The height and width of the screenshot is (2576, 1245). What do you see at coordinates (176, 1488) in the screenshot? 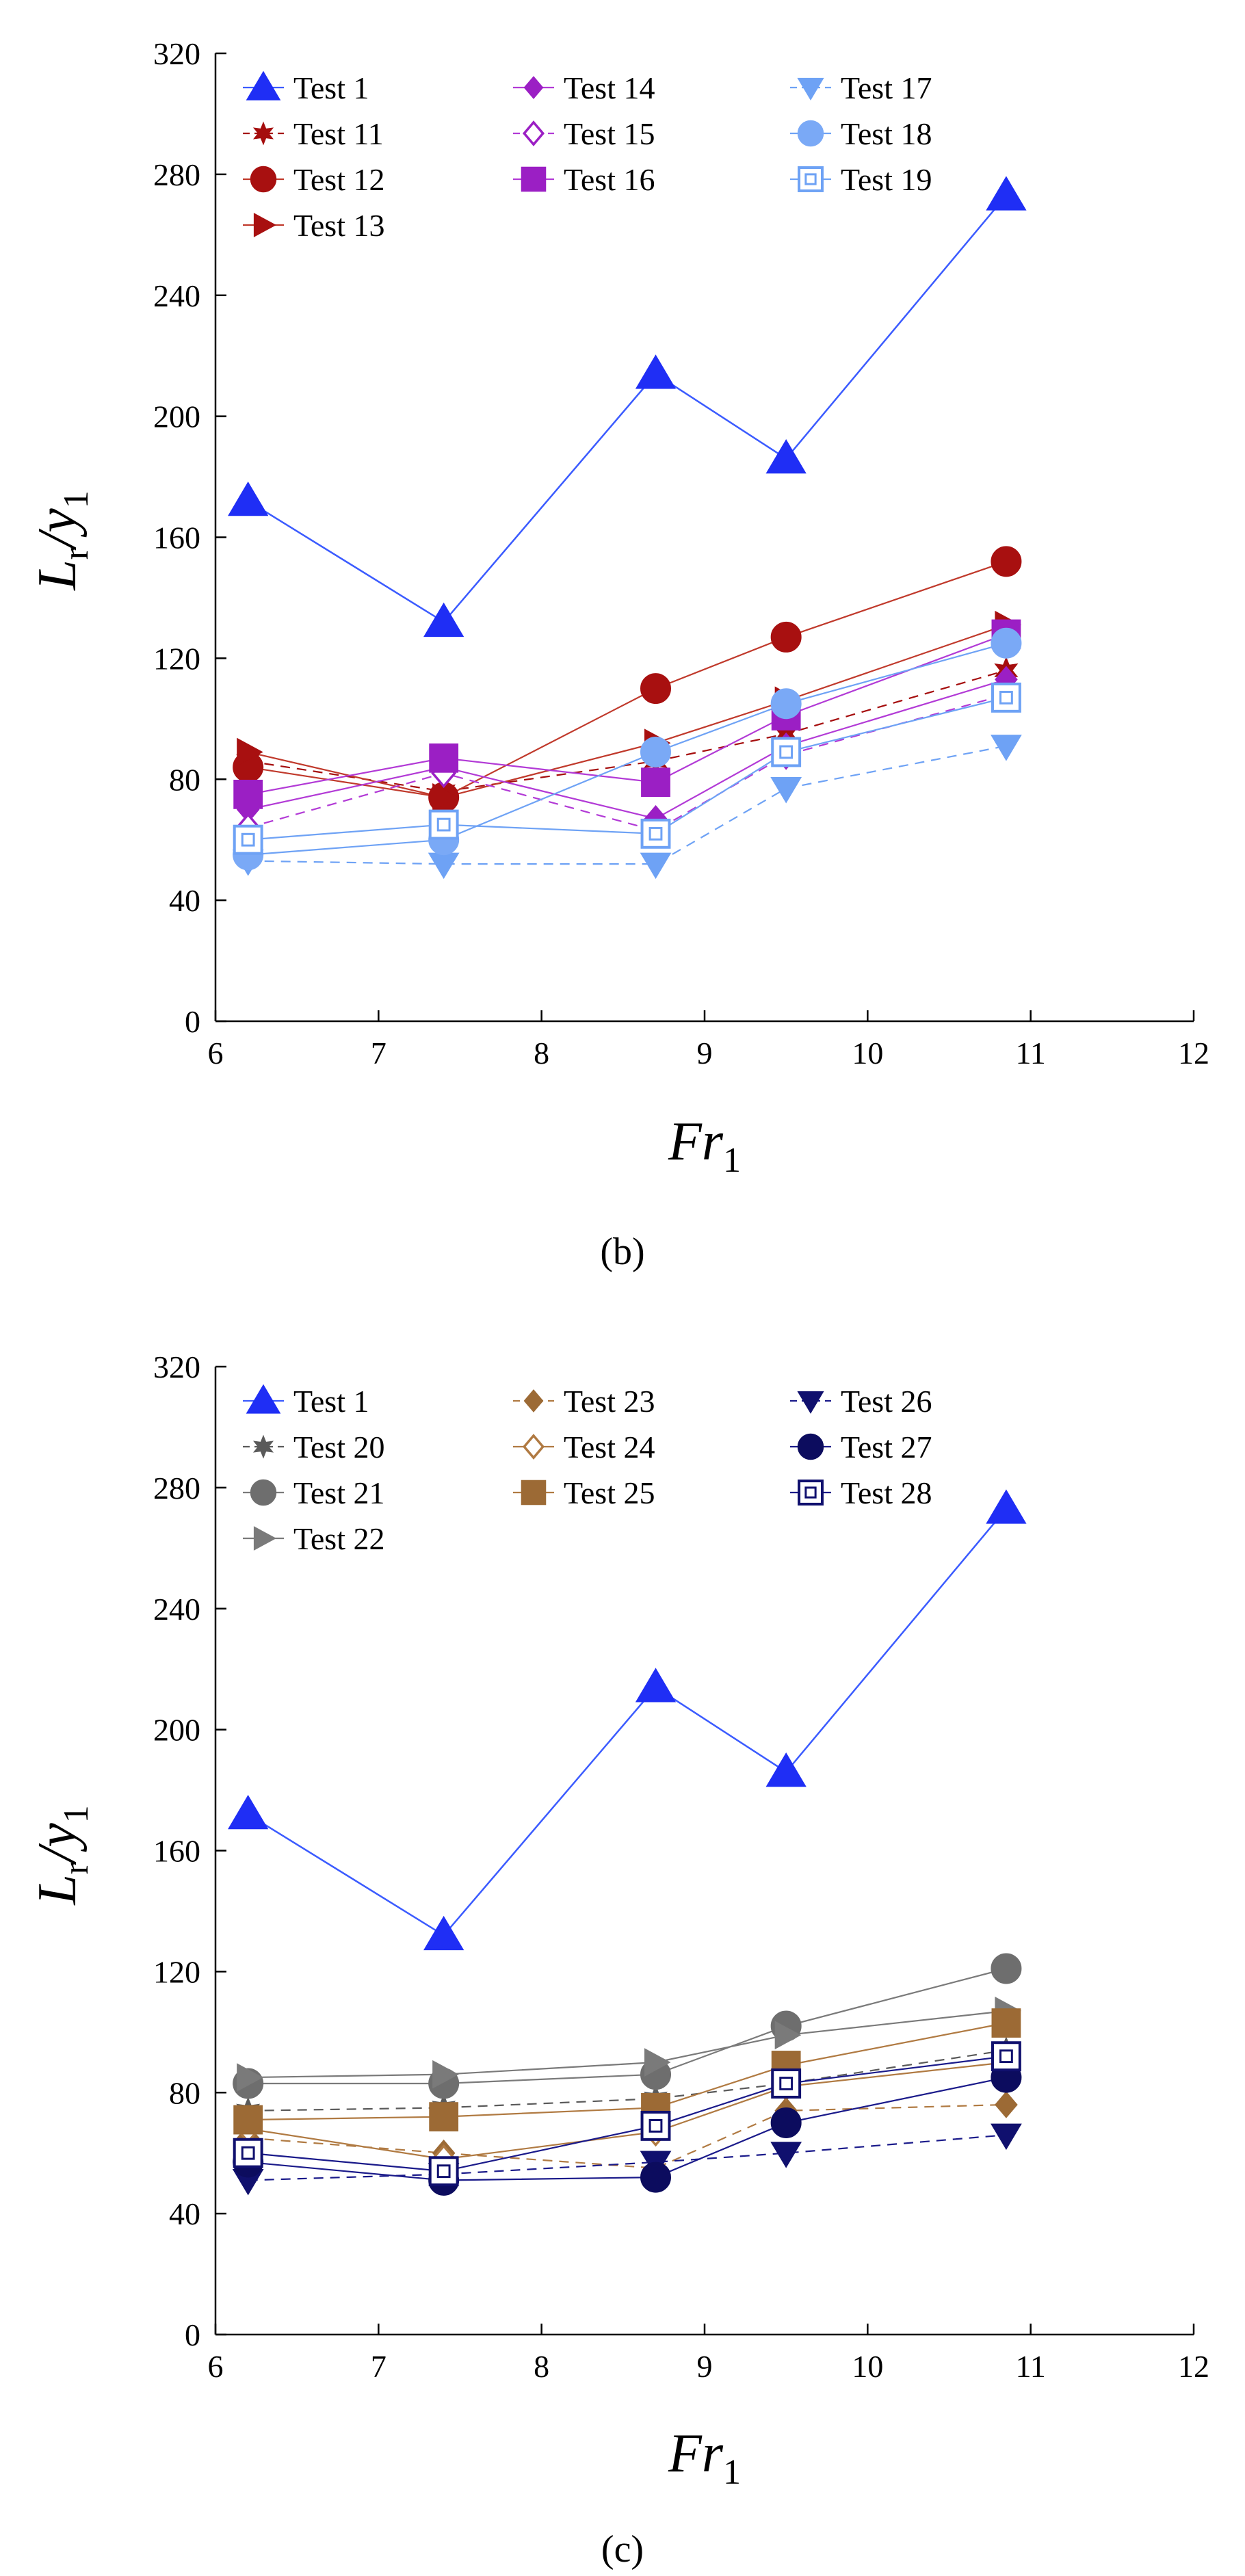
I see `y-tick-label: 280` at bounding box center [176, 1488].